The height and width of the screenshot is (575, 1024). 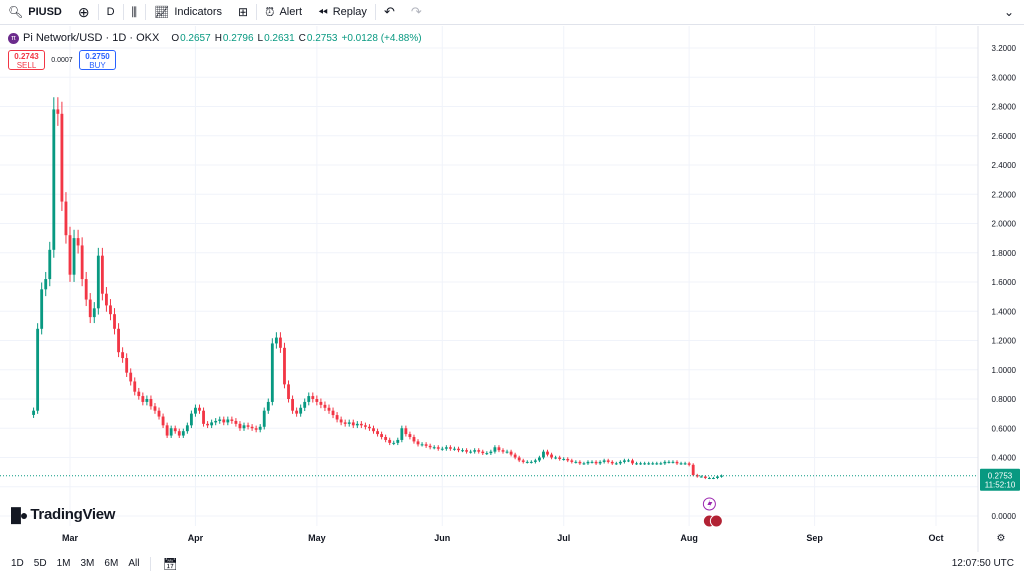 I want to click on close-label: C, so click(x=302, y=38).